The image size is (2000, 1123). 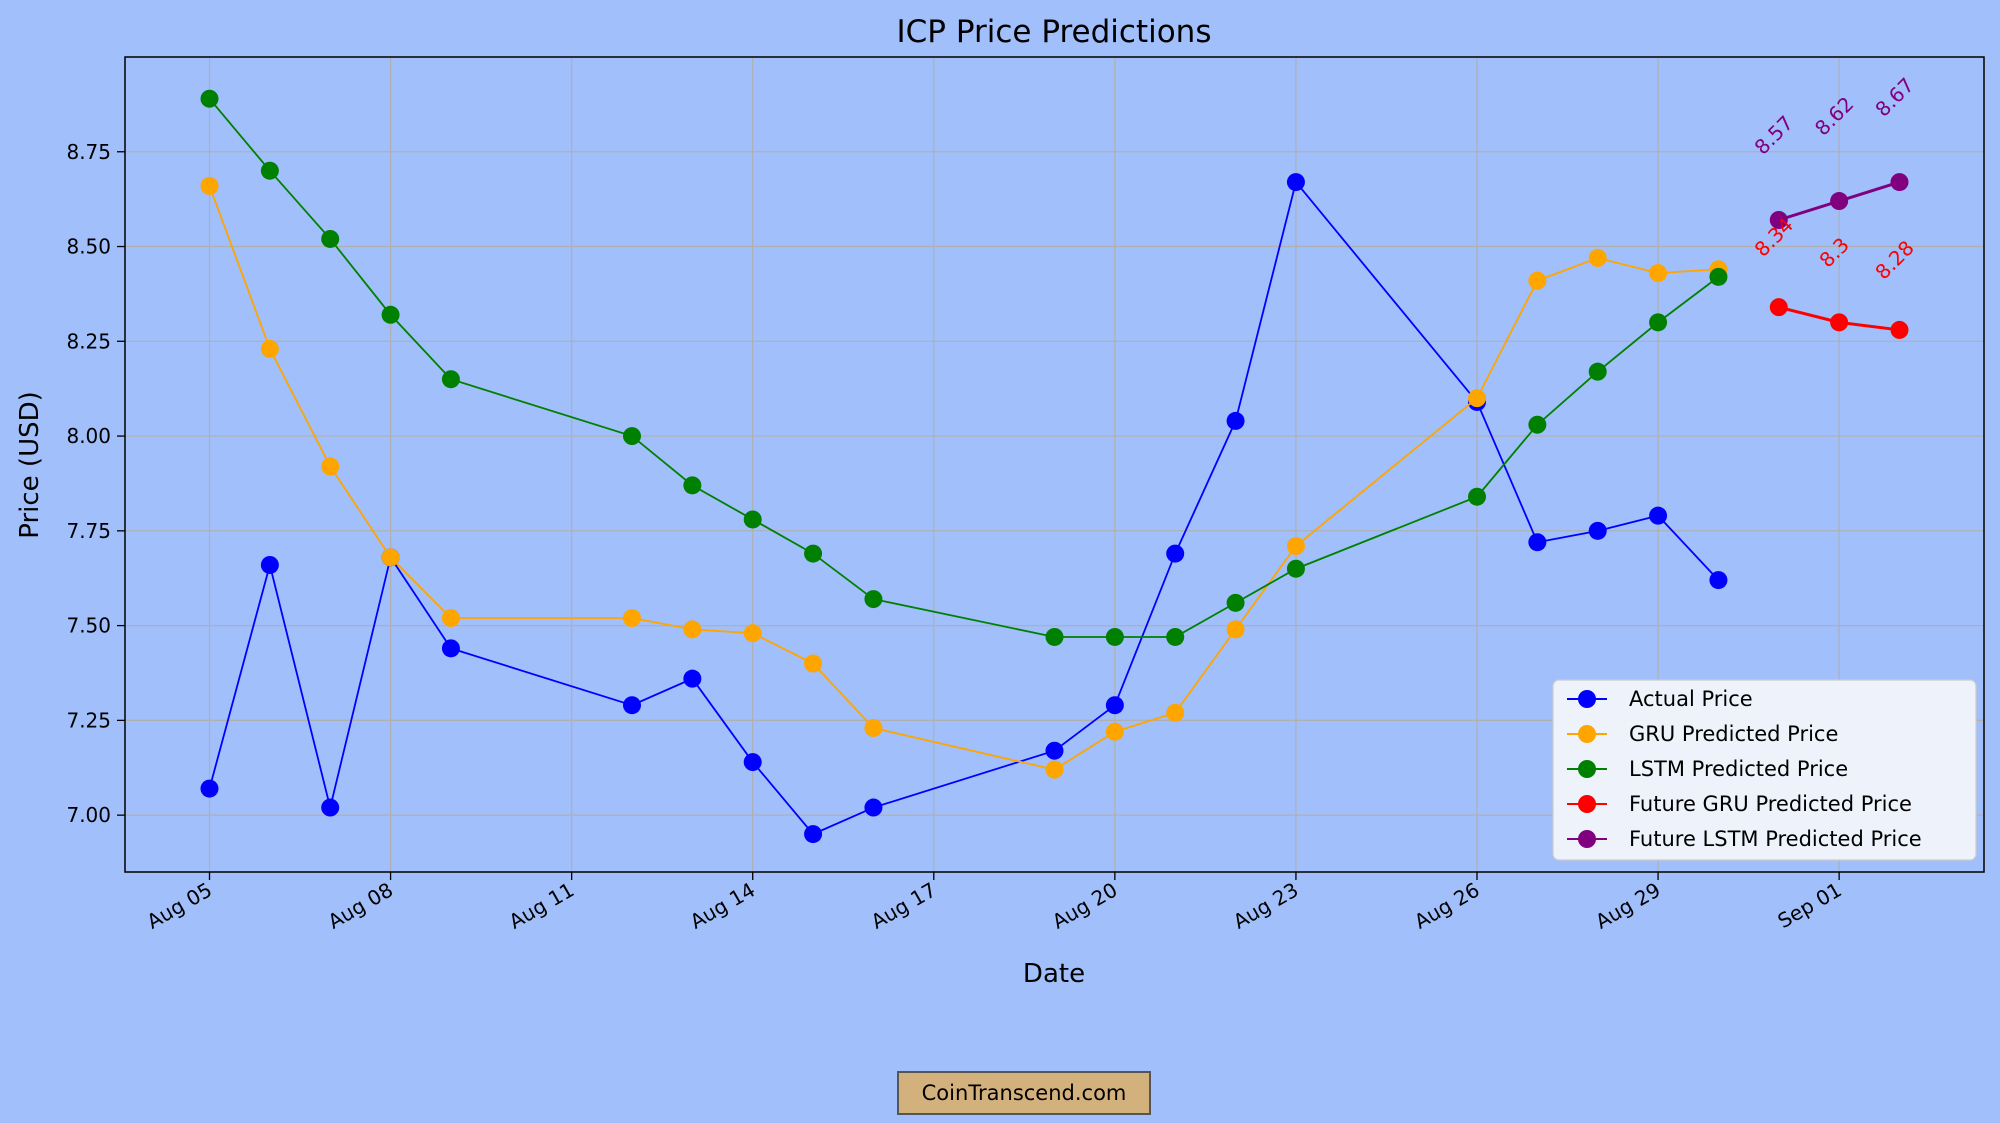 What do you see at coordinates (88, 341) in the screenshot?
I see `y-tick-label: 8.25` at bounding box center [88, 341].